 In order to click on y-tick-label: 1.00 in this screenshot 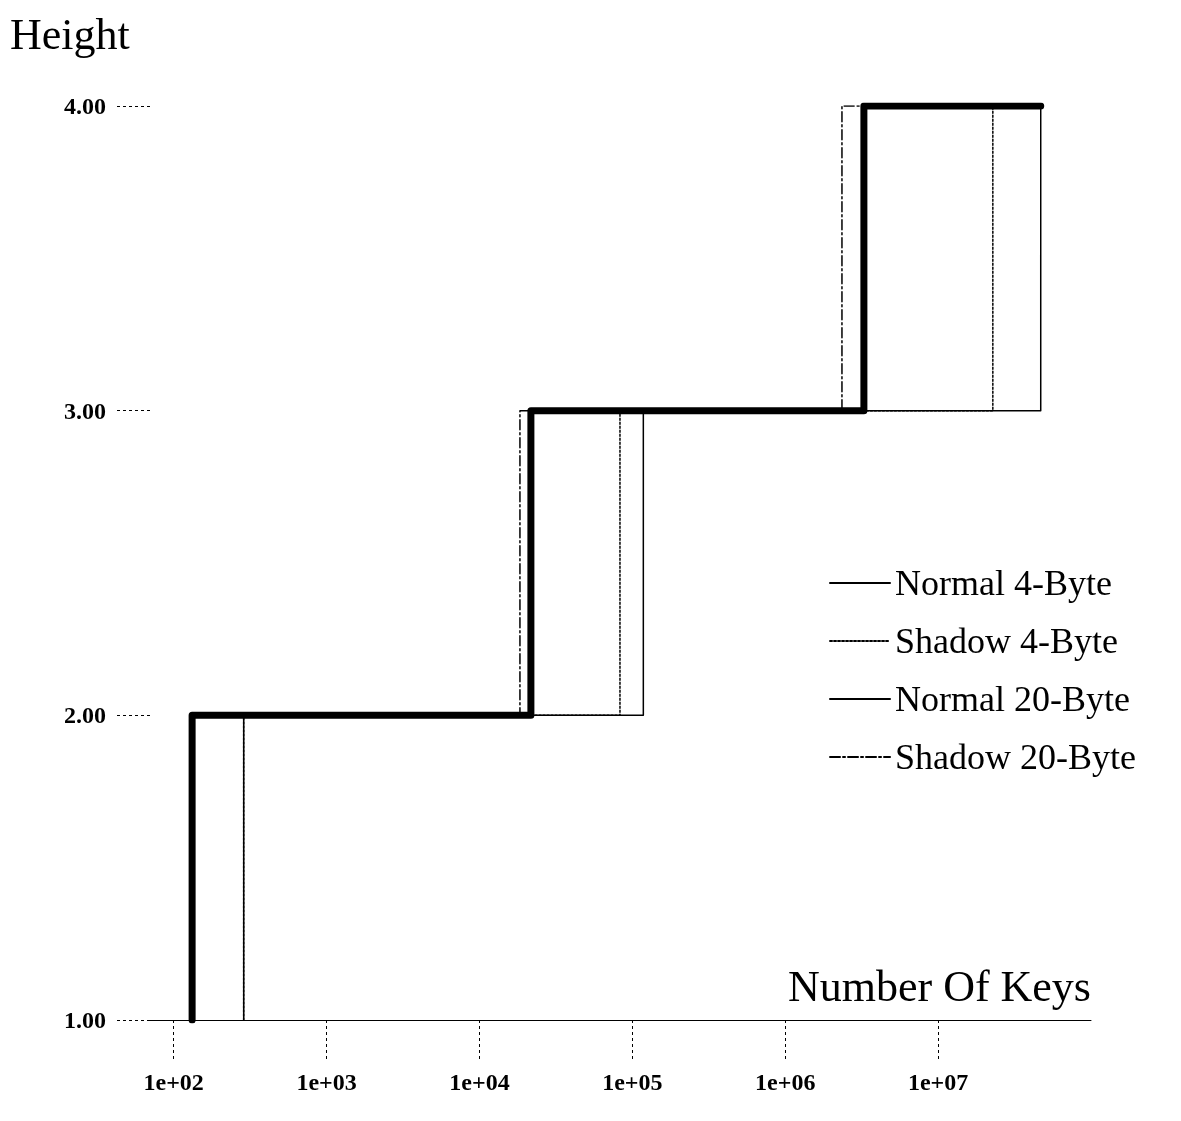, I will do `click(85, 1020)`.